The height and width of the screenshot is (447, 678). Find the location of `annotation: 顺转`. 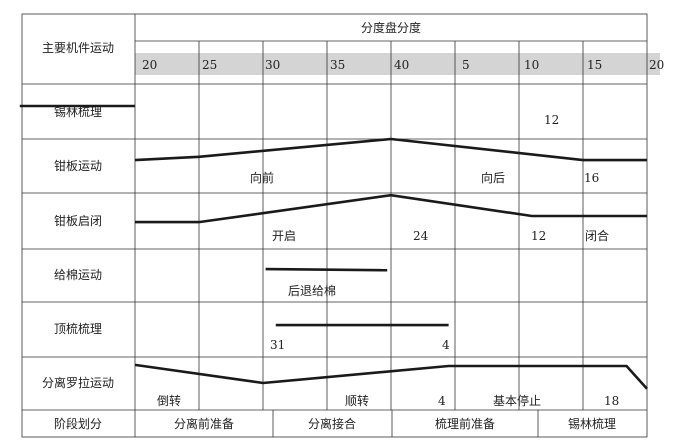

annotation: 顺转 is located at coordinates (357, 400).